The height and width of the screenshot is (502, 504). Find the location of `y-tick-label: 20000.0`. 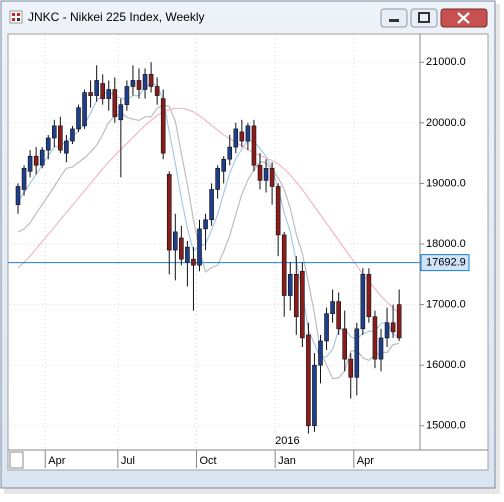

y-tick-label: 20000.0 is located at coordinates (446, 123).